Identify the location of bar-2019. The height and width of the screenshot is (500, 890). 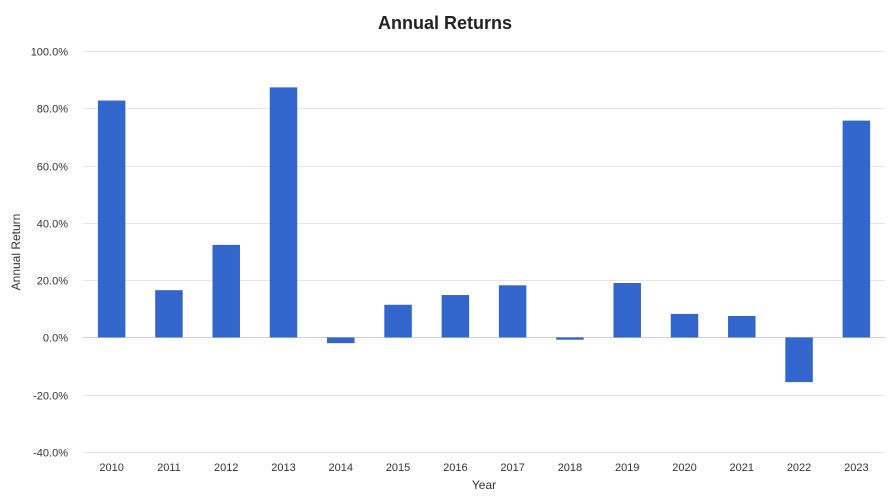
(627, 310).